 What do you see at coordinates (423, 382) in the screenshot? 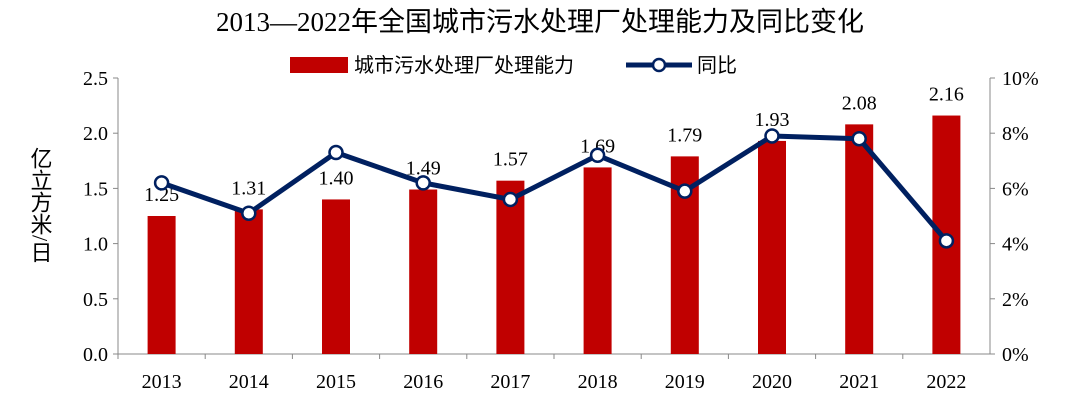
I see `x-tick-label: 2016` at bounding box center [423, 382].